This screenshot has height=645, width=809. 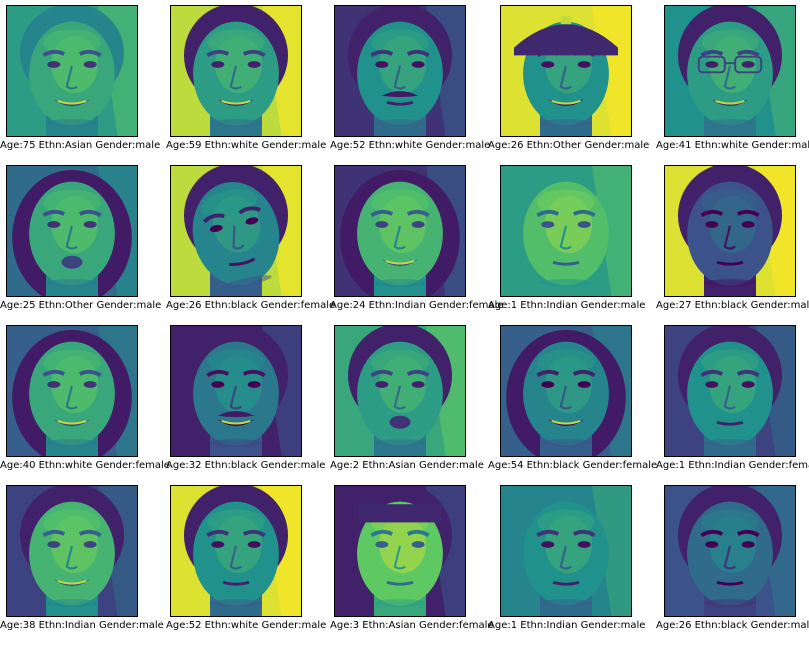 What do you see at coordinates (82, 625) in the screenshot?
I see `face-caption: Age:38 Ethn:Indian Gender:male` at bounding box center [82, 625].